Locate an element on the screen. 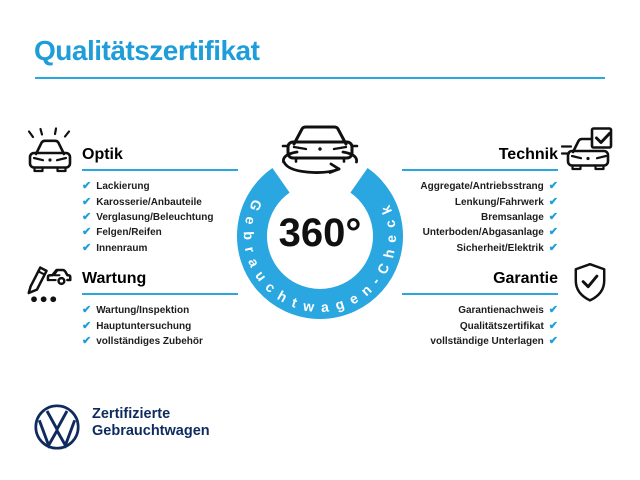 The height and width of the screenshot is (480, 640). list-item: ✔ Innenraum is located at coordinates (160, 248).